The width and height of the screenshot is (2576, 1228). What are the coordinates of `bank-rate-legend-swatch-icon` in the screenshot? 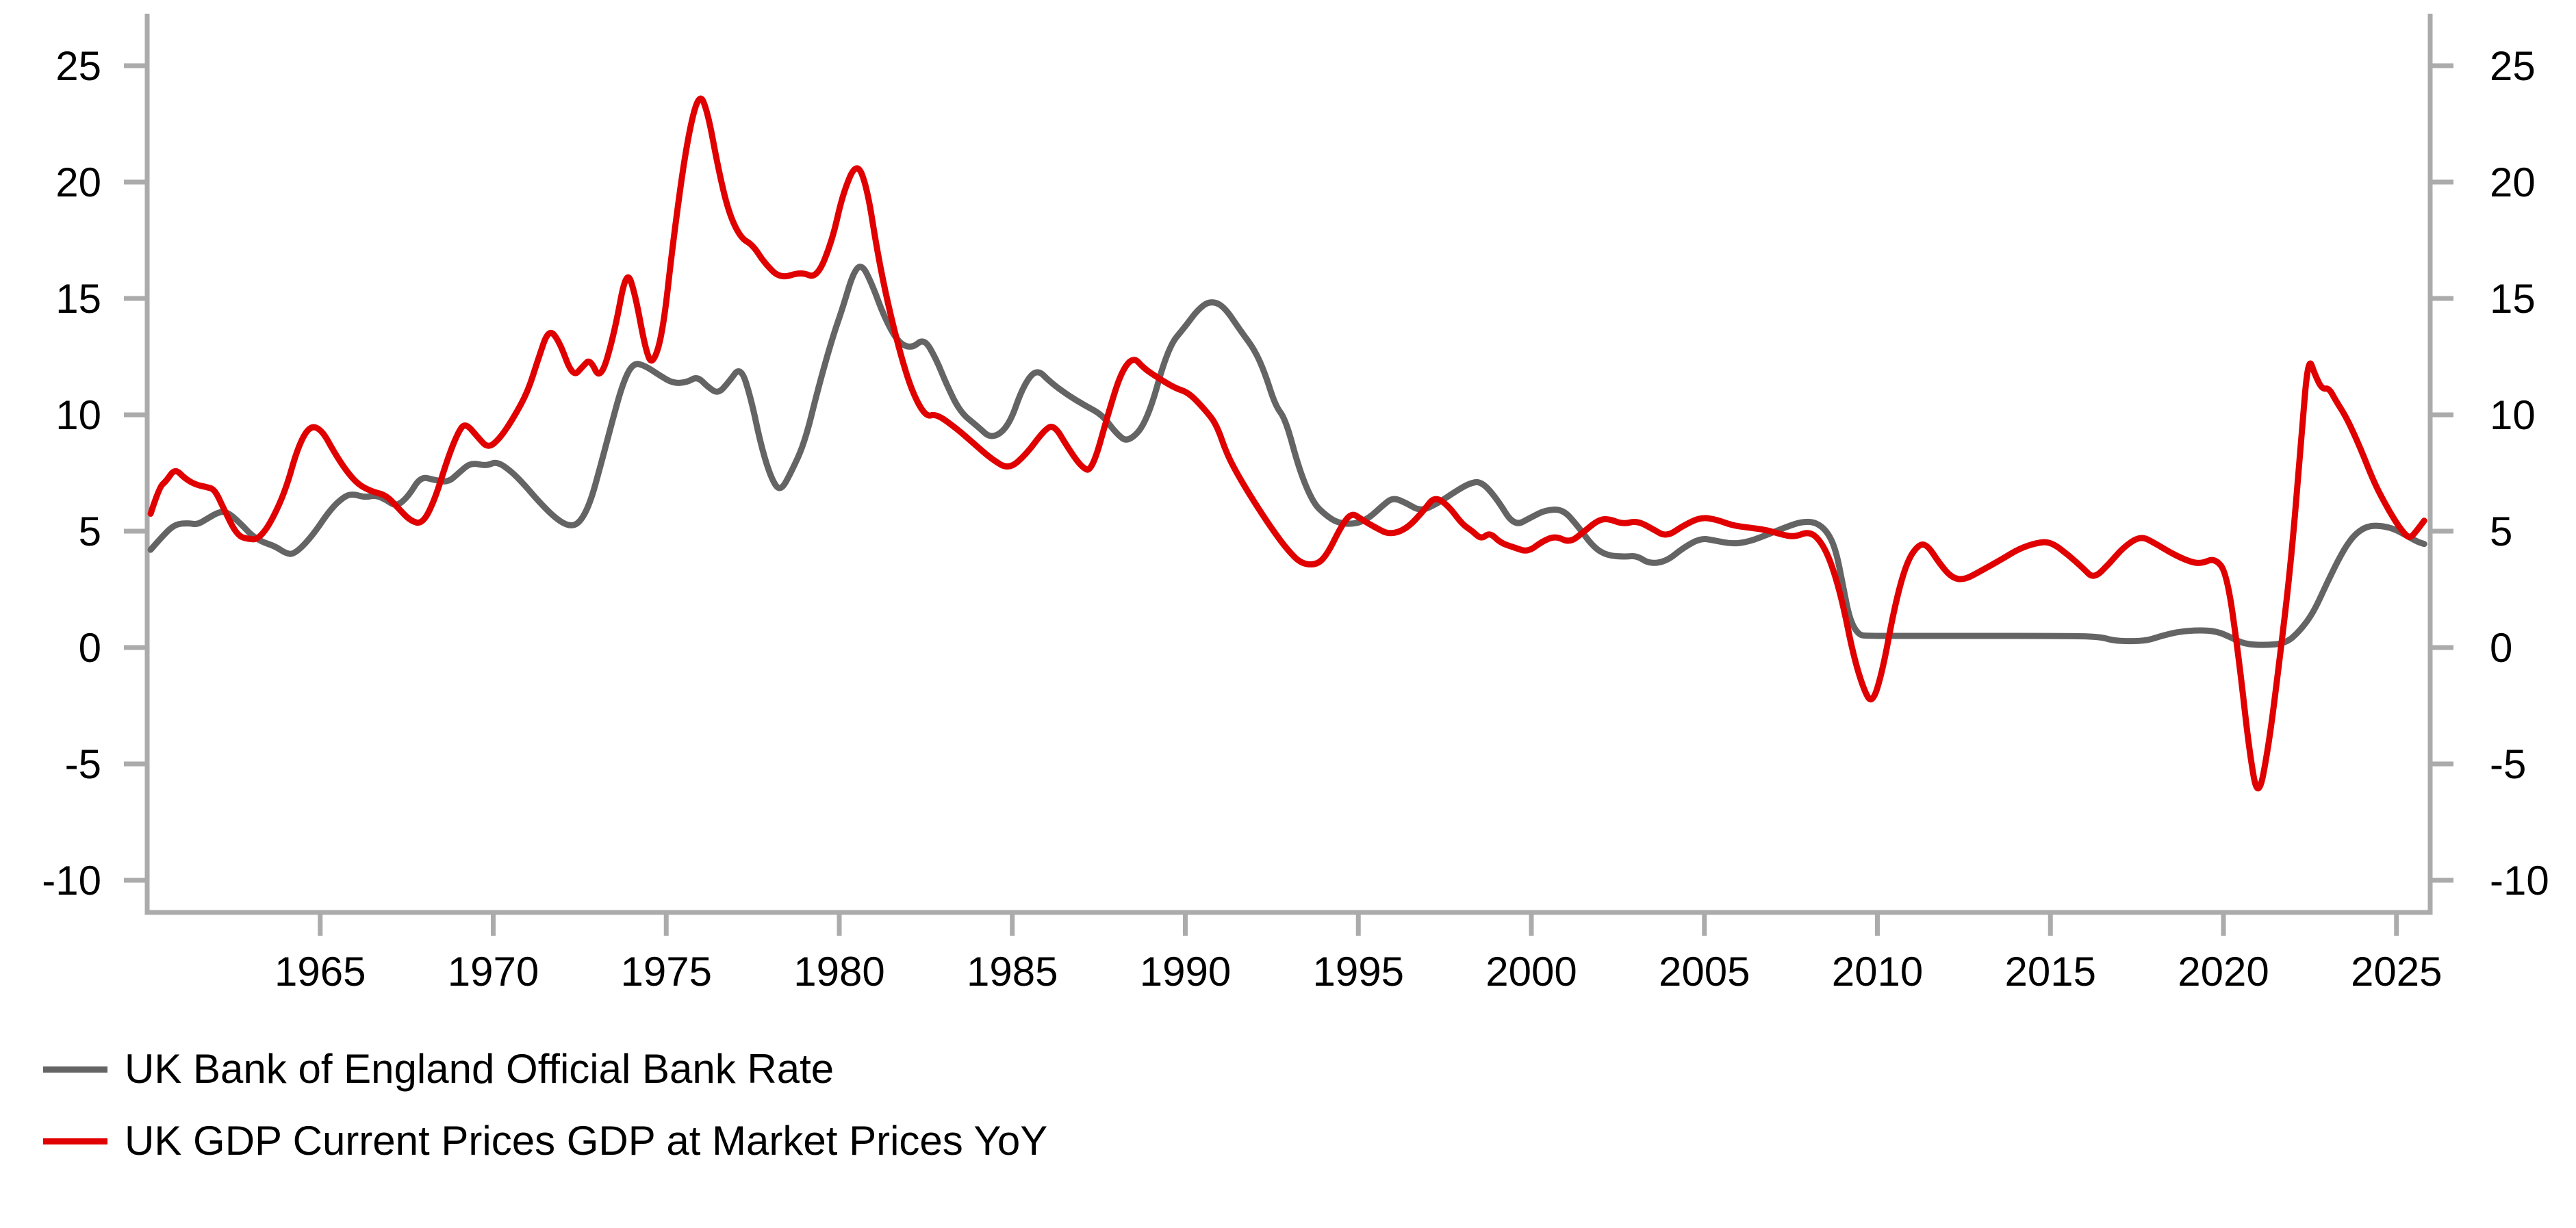 It's located at (75, 1069).